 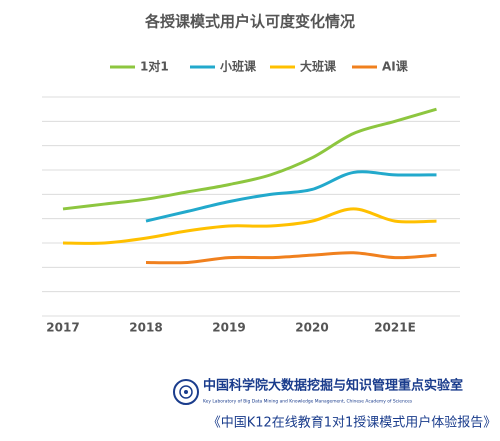 What do you see at coordinates (395, 66) in the screenshot?
I see `legend-label: AI课` at bounding box center [395, 66].